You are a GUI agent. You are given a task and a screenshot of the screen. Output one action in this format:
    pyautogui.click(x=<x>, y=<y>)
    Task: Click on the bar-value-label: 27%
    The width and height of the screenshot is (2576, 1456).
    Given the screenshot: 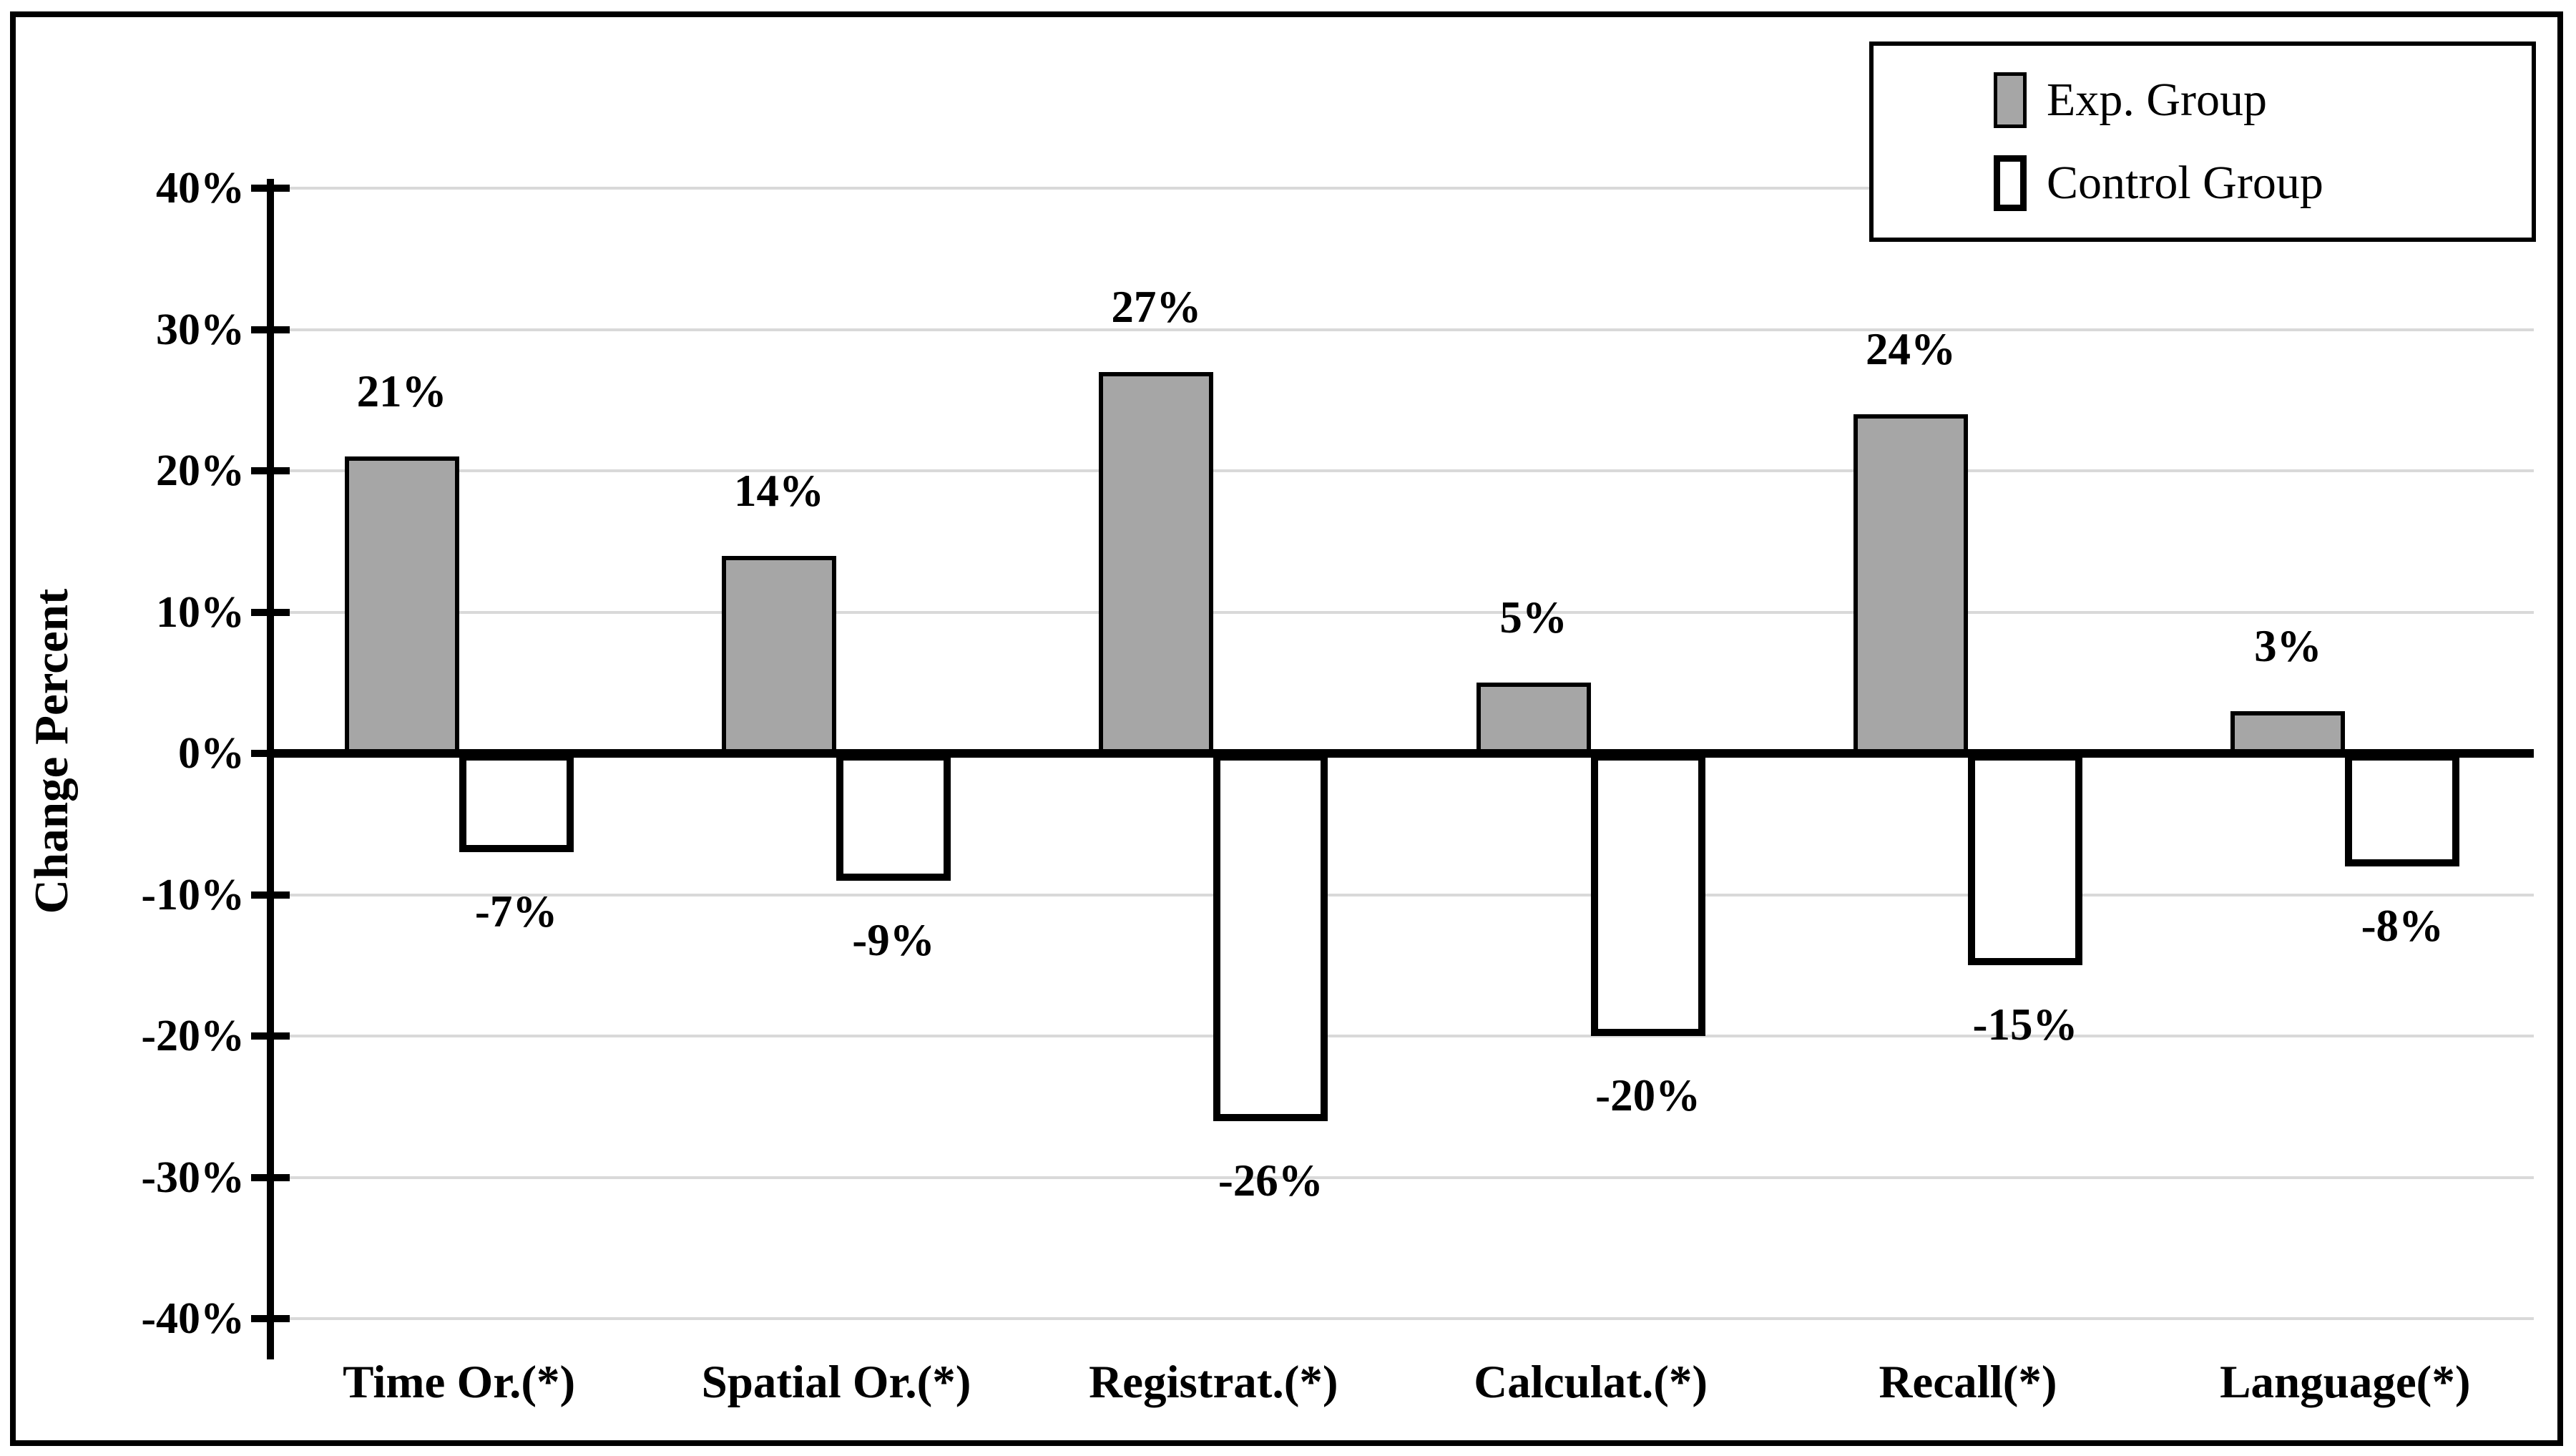 What is the action you would take?
    pyautogui.click(x=1156, y=306)
    